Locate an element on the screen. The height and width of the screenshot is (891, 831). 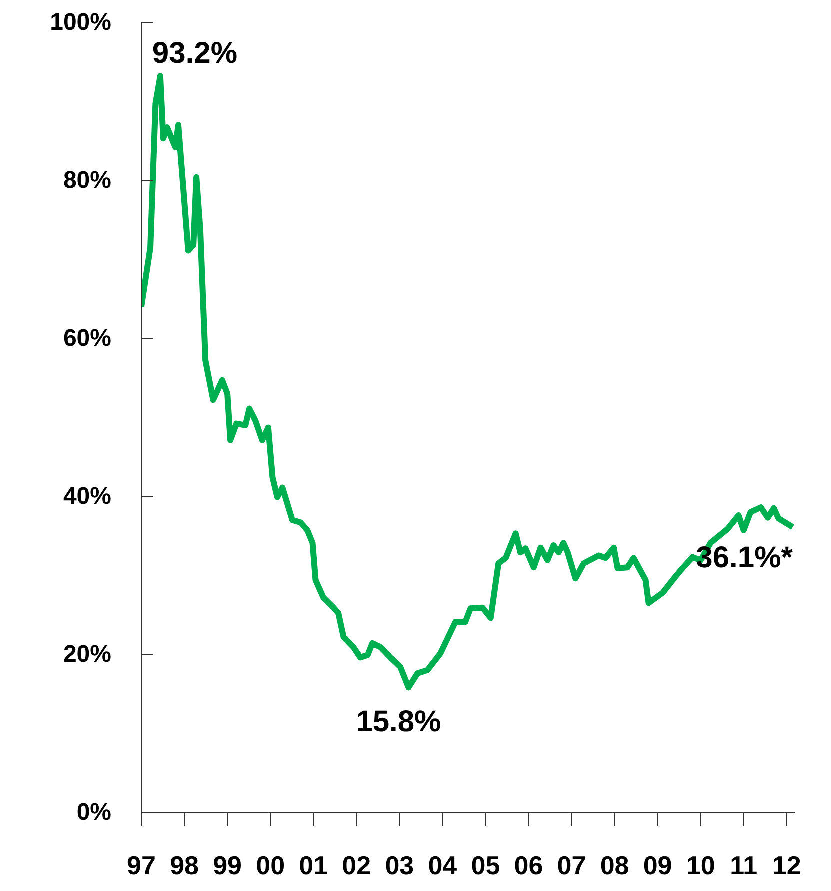
y-tick-label: 0% is located at coordinates (94, 812).